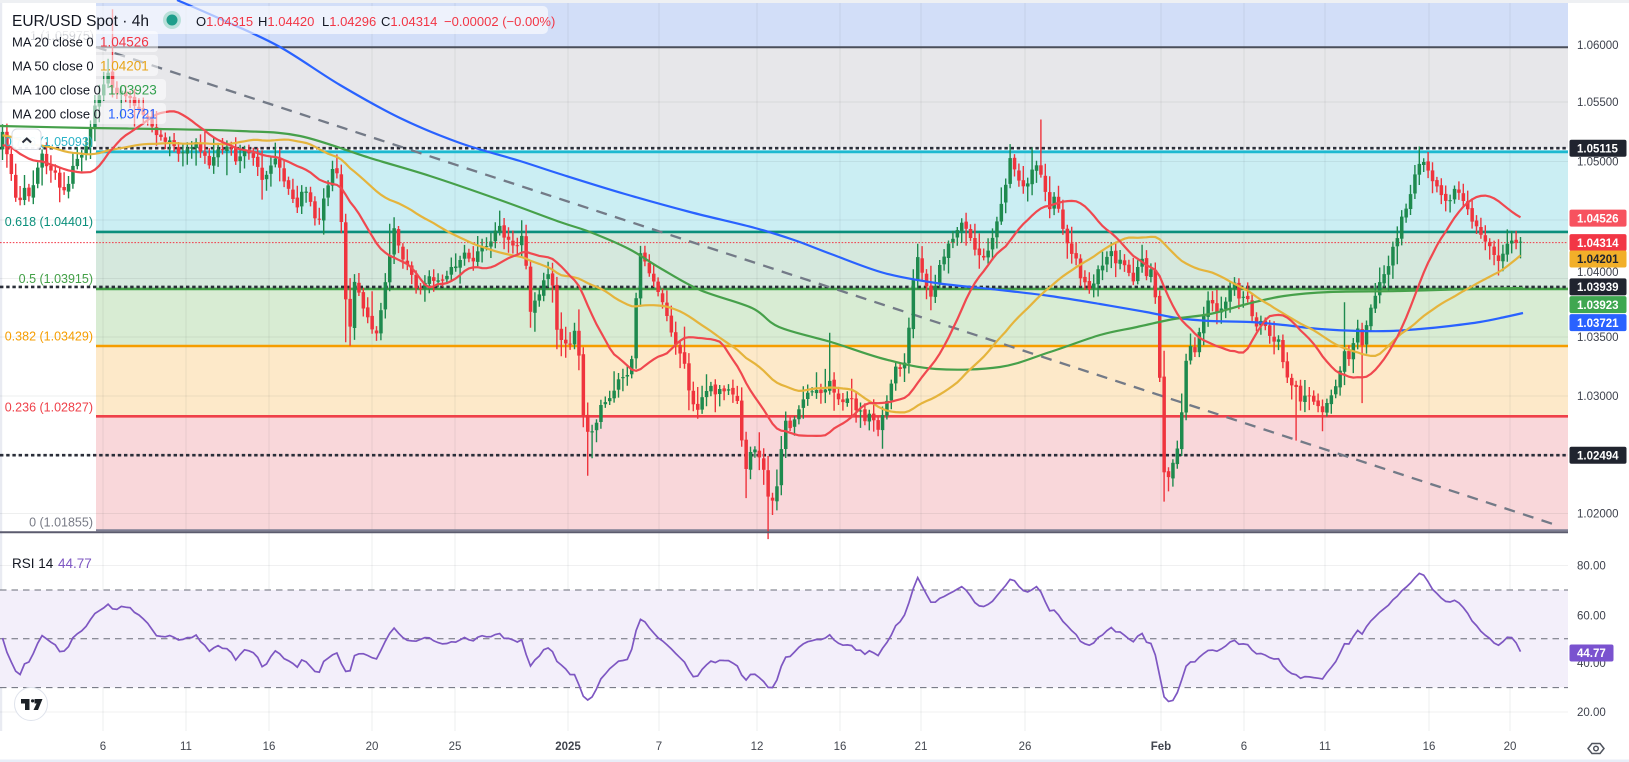 This screenshot has height=762, width=1629. Describe the element at coordinates (1598, 149) in the screenshot. I see `svg-text: 1.05115` at that location.